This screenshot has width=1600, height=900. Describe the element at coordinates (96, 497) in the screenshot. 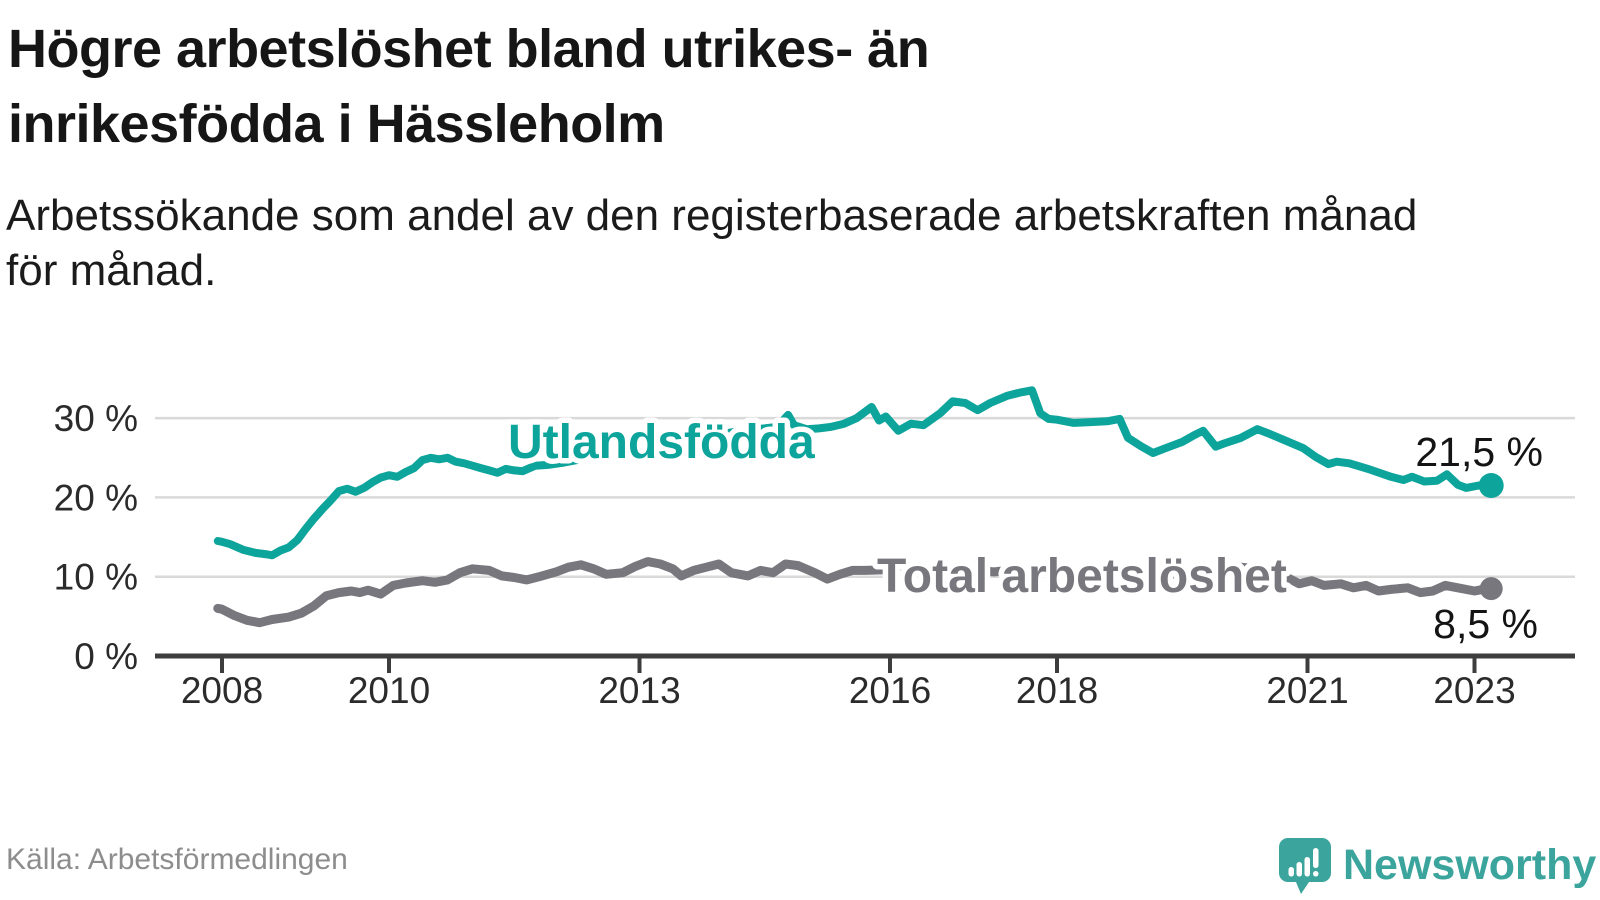

I see `y-tick-label-20: 20 %` at that location.